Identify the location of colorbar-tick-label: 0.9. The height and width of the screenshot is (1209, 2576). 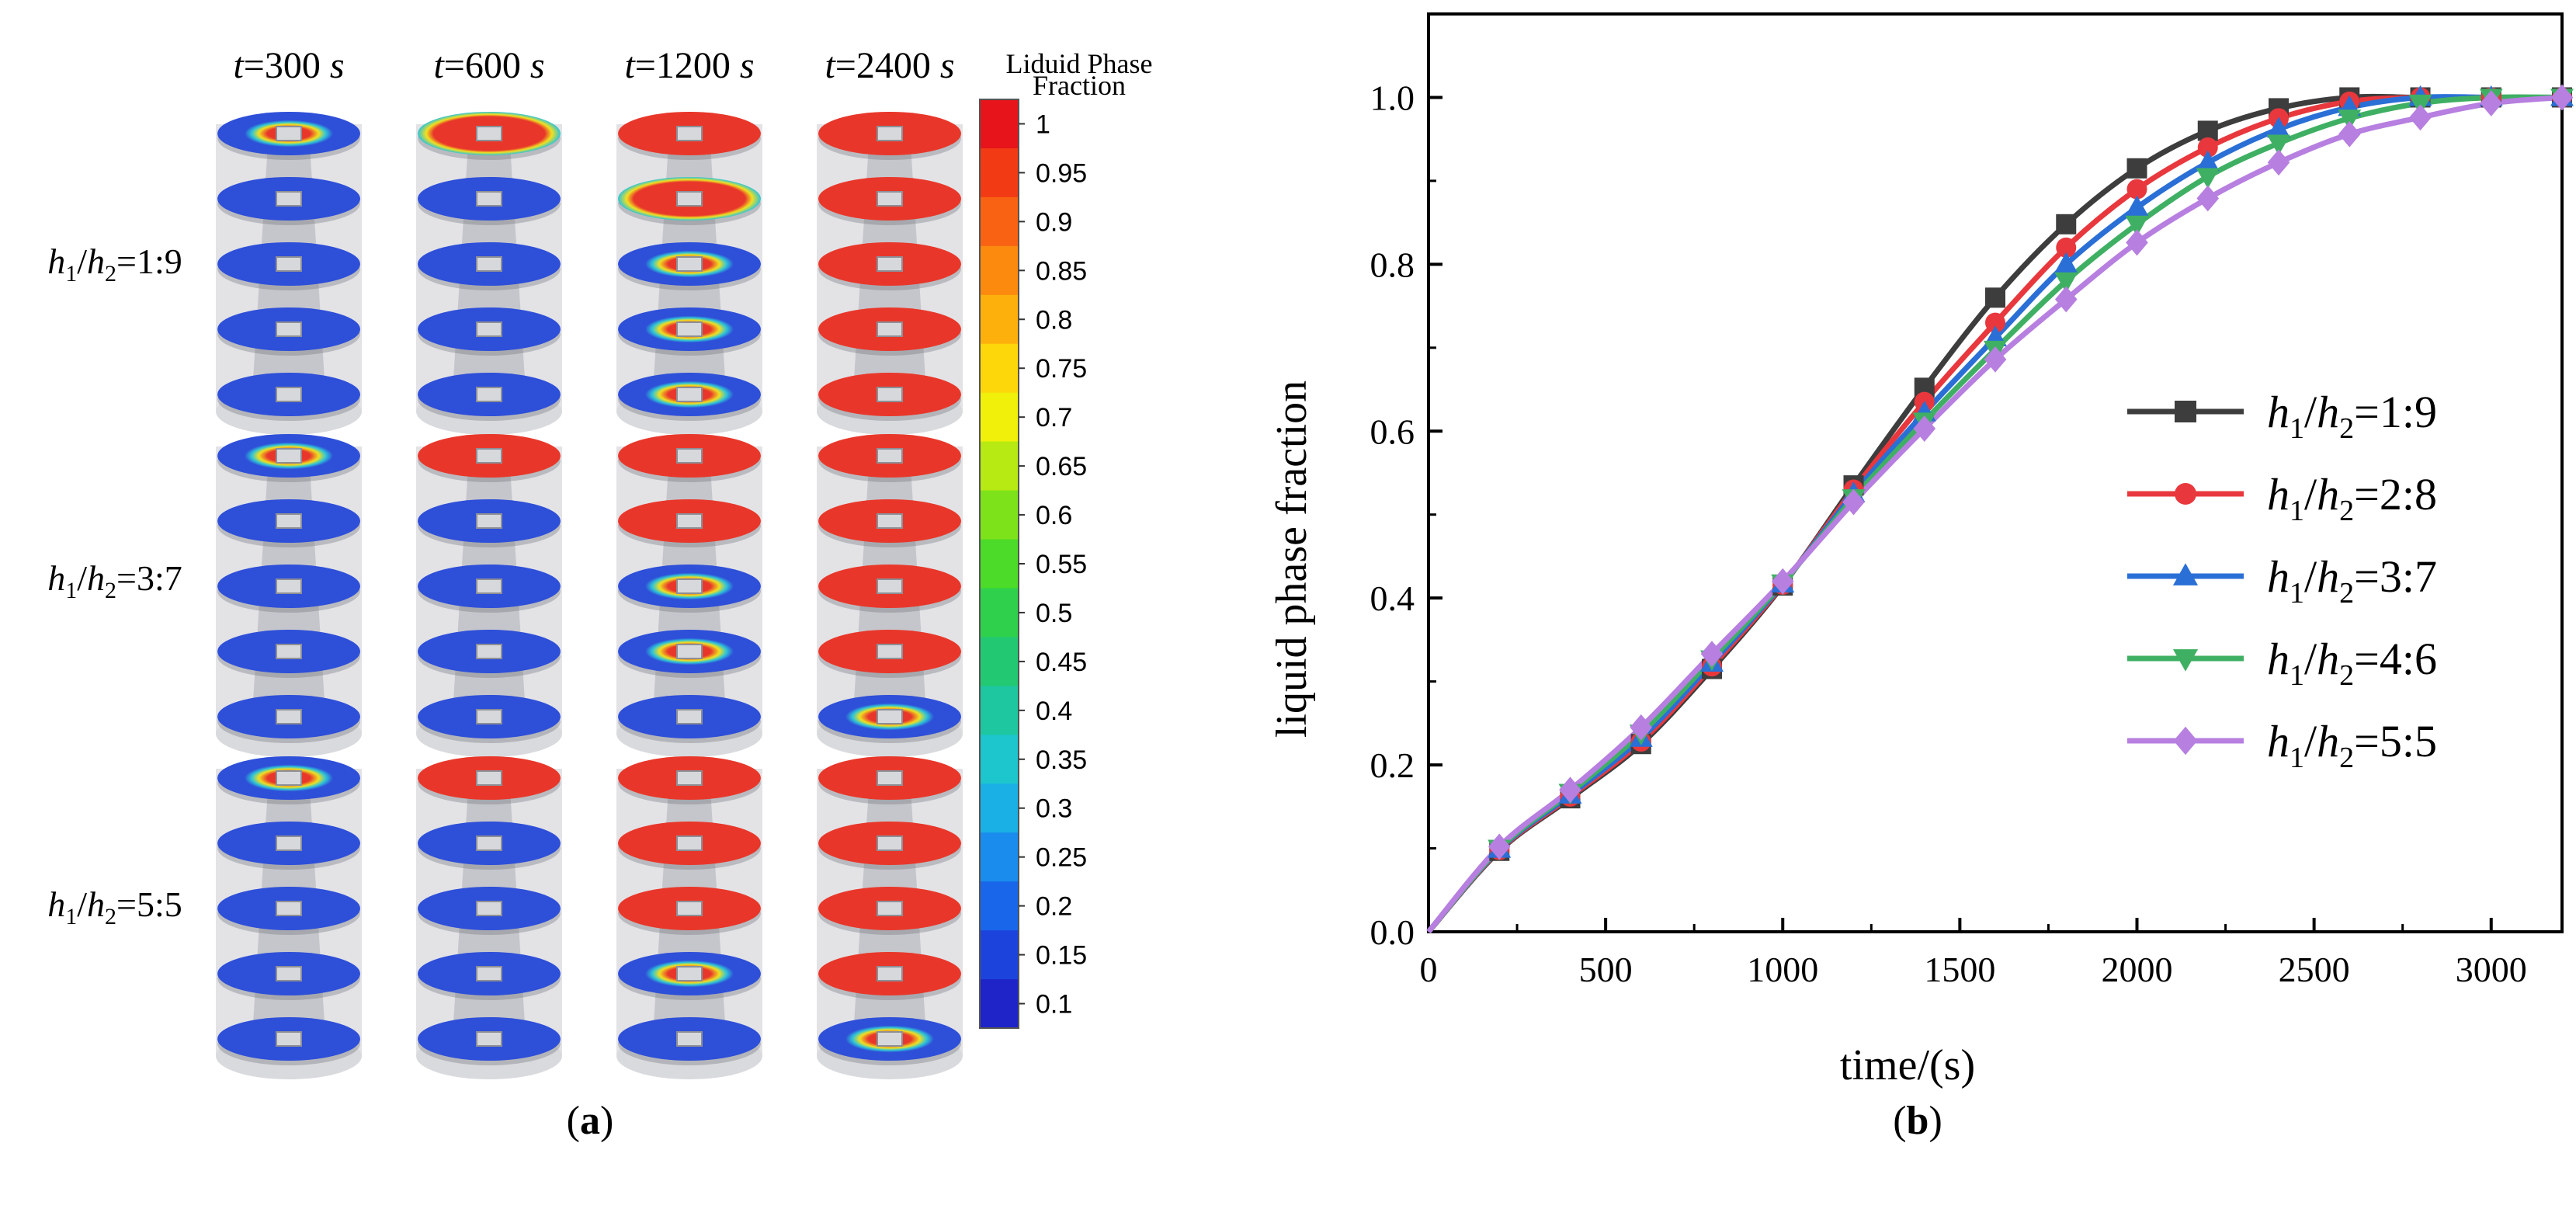
(1054, 222).